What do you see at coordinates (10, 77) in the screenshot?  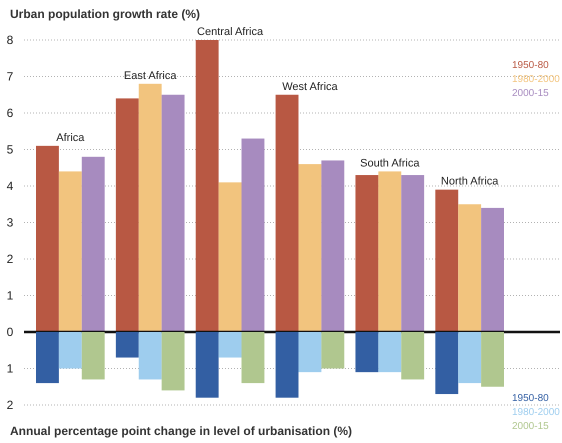 I see `y-tick-label: 7` at bounding box center [10, 77].